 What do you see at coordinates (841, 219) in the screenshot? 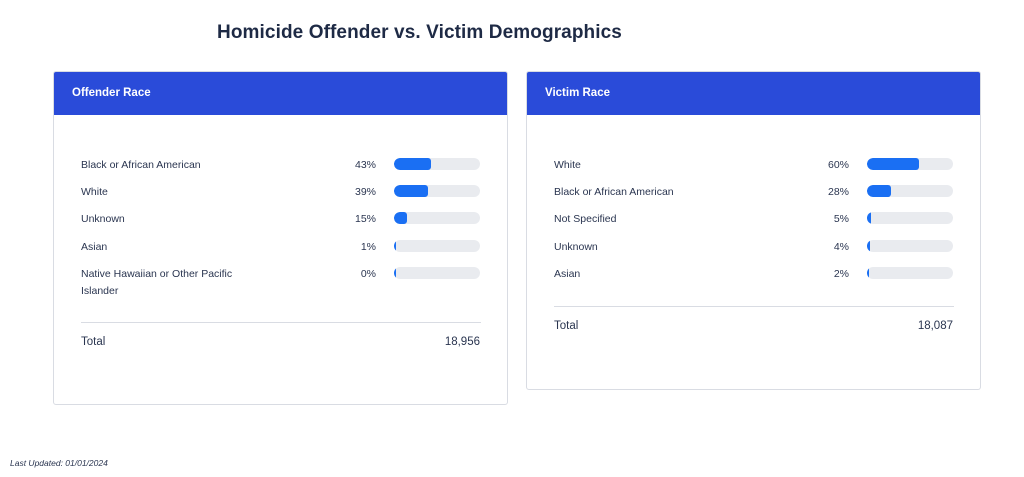
I see `victim-percent-label: 5%` at bounding box center [841, 219].